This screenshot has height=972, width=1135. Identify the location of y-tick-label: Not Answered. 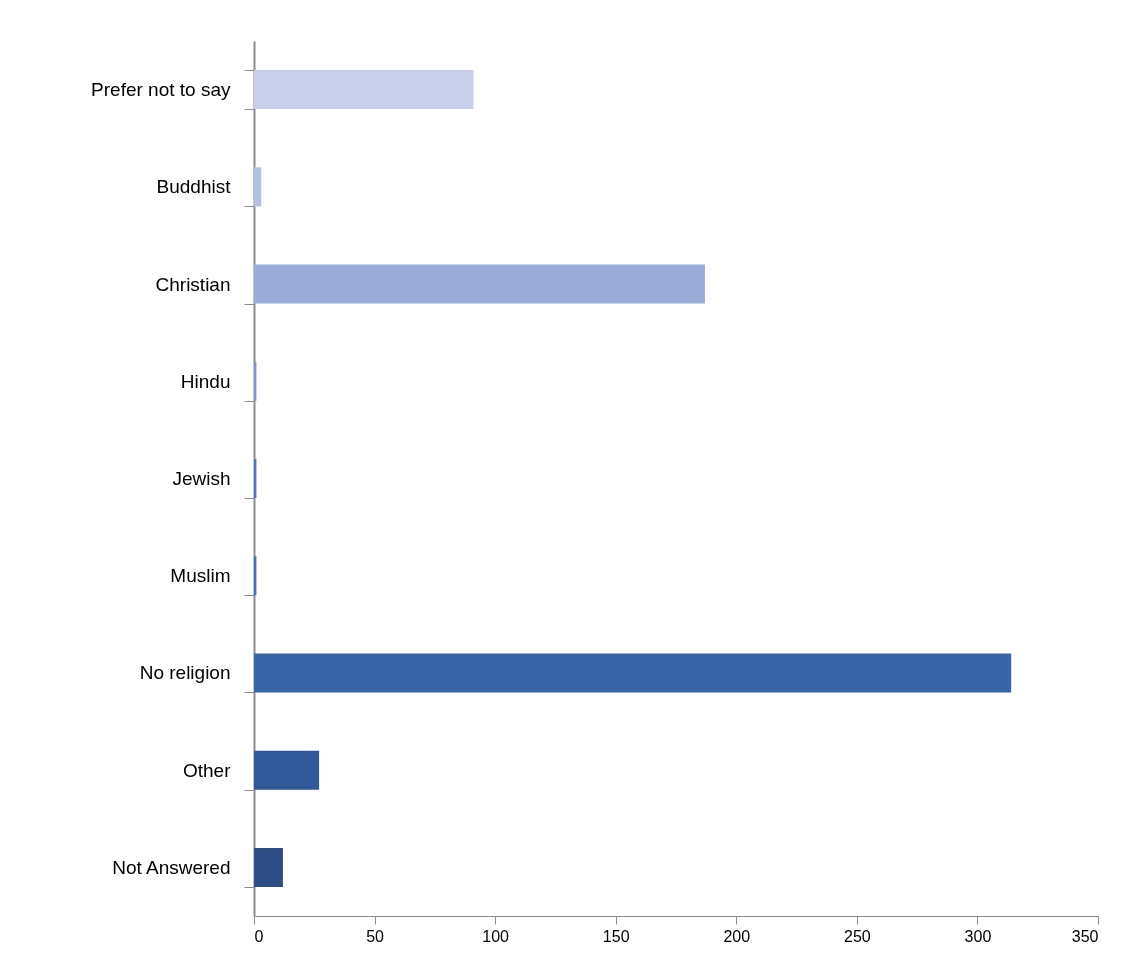
(171, 867).